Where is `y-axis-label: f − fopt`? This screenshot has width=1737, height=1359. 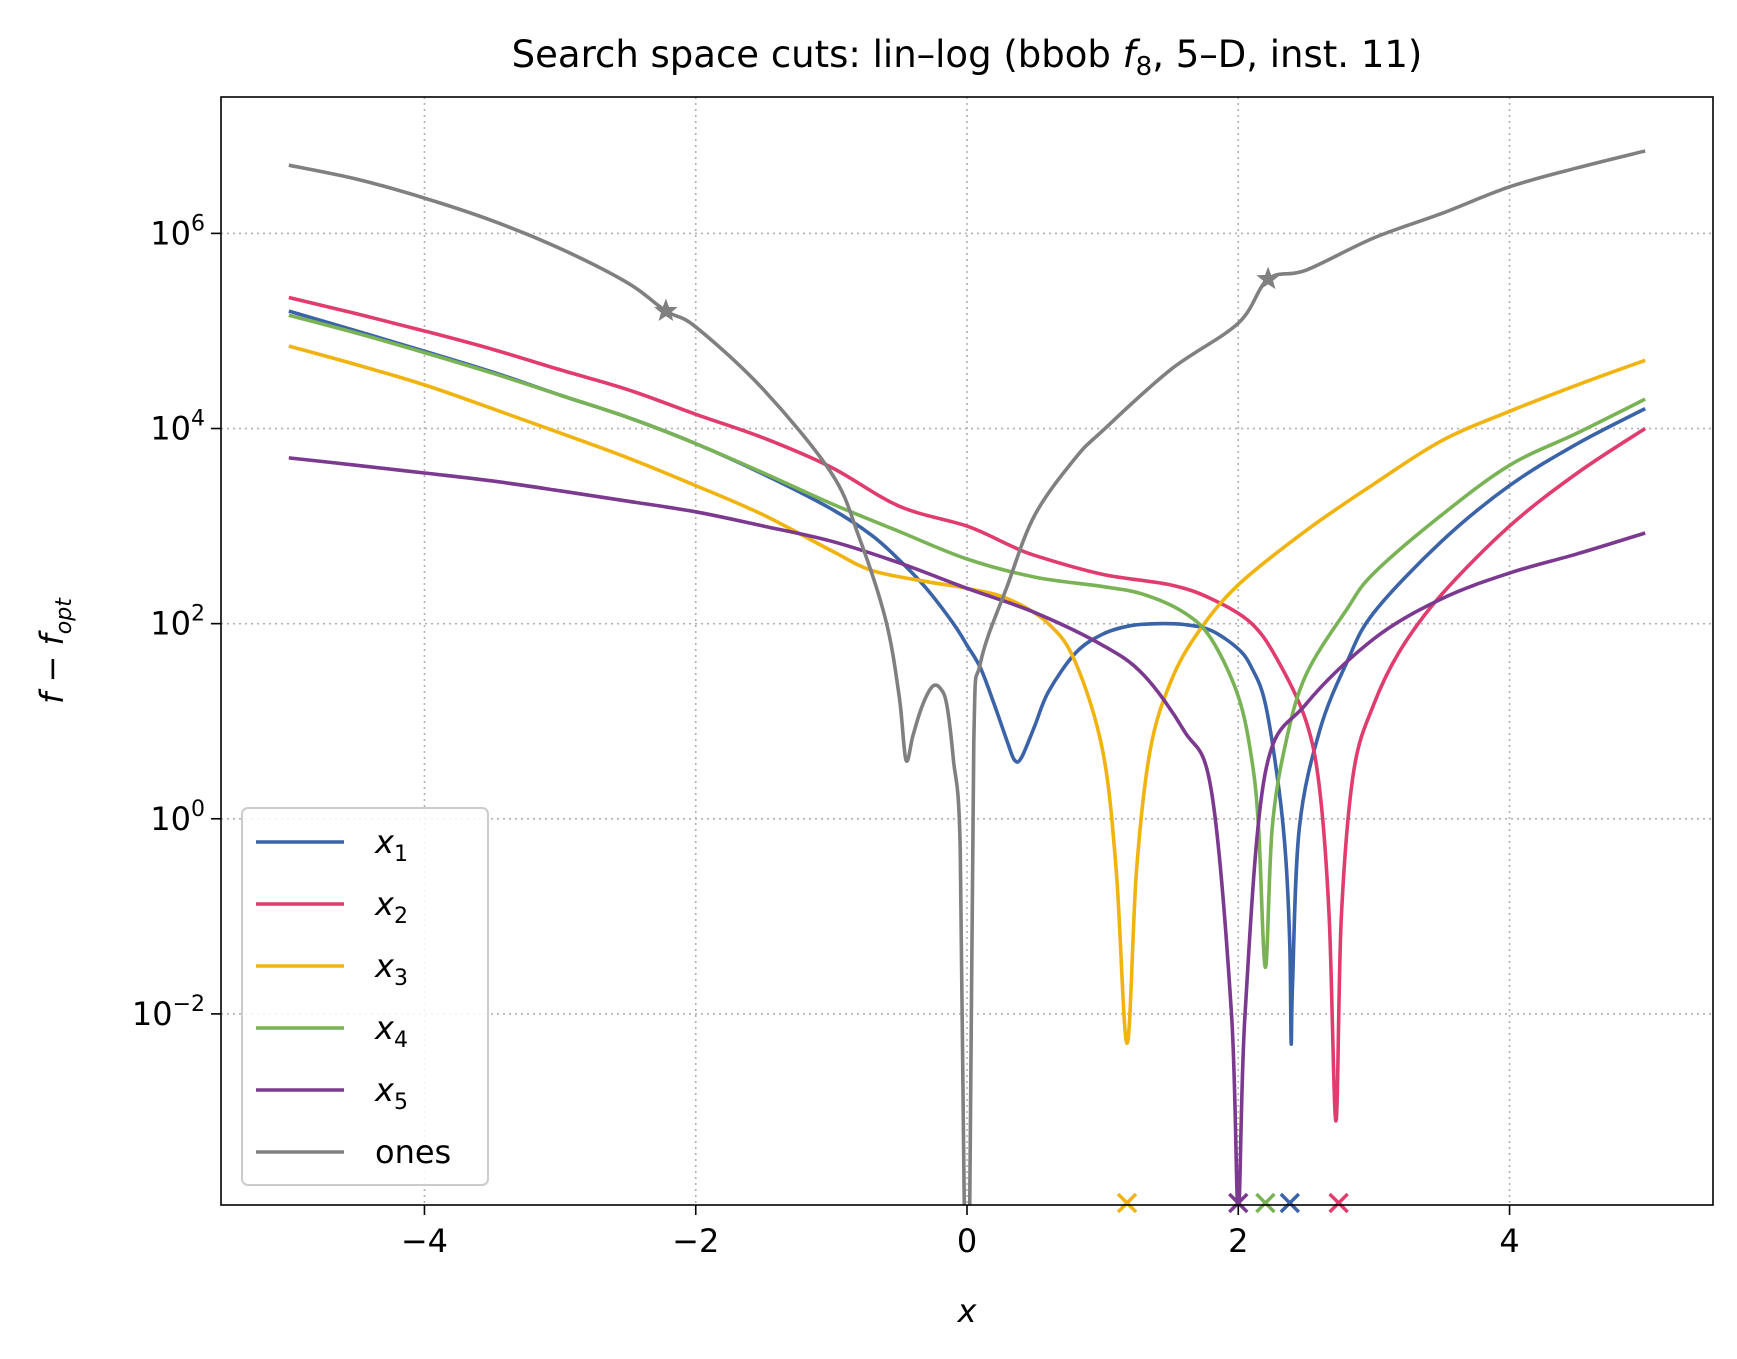
y-axis-label: f − fopt is located at coordinates (55, 650).